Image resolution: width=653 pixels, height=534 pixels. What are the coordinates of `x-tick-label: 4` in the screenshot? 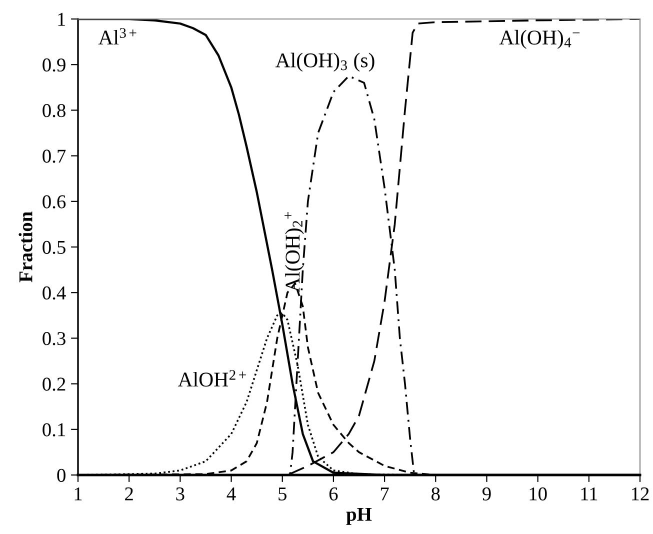 It's located at (231, 494).